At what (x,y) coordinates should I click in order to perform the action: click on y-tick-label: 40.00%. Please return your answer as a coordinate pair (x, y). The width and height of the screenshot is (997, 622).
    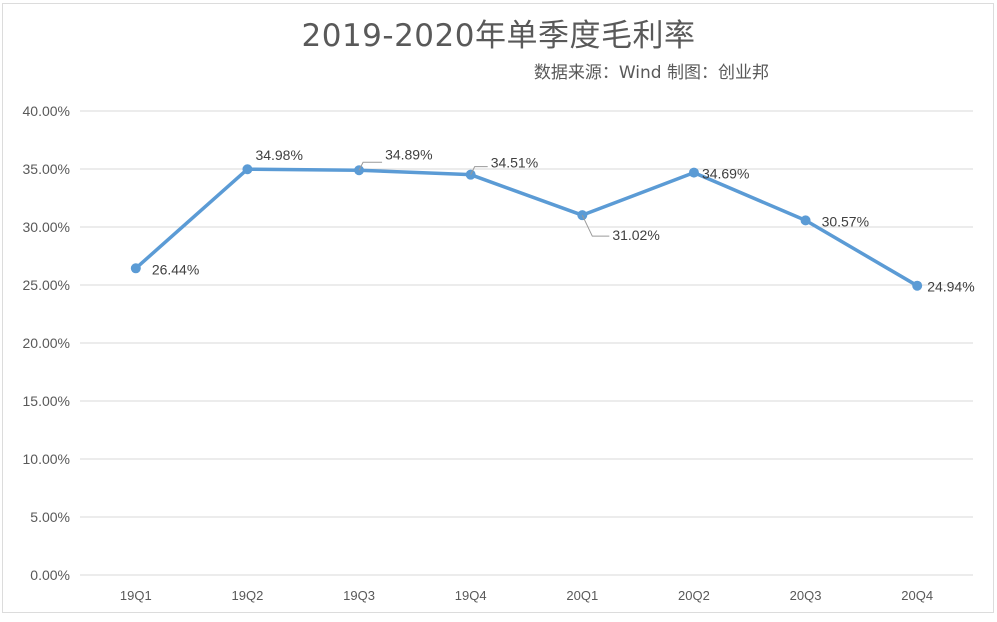
    Looking at the image, I should click on (46, 111).